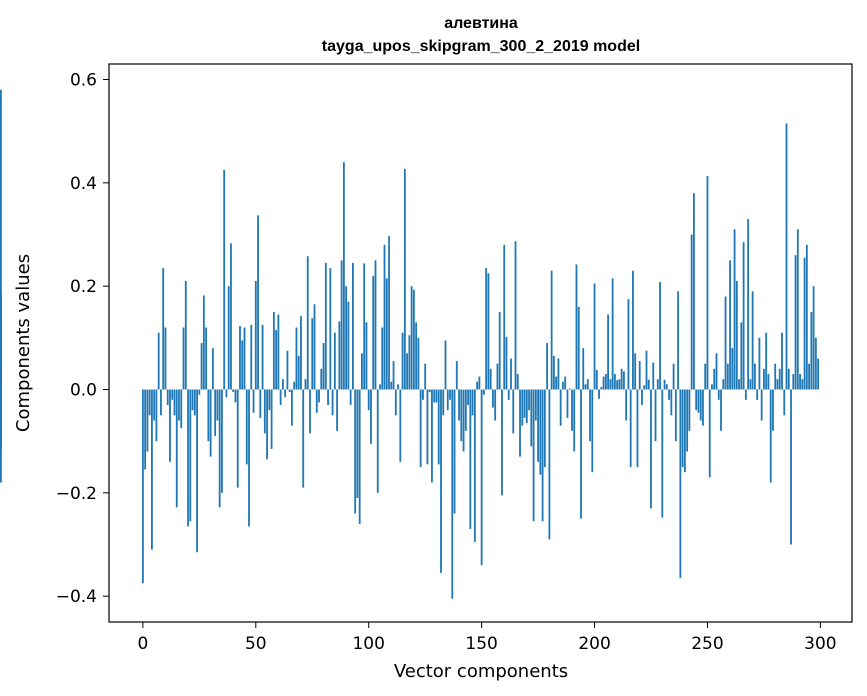 The width and height of the screenshot is (867, 696). Describe the element at coordinates (83, 81) in the screenshot. I see `y-tick-label: 0.6` at that location.